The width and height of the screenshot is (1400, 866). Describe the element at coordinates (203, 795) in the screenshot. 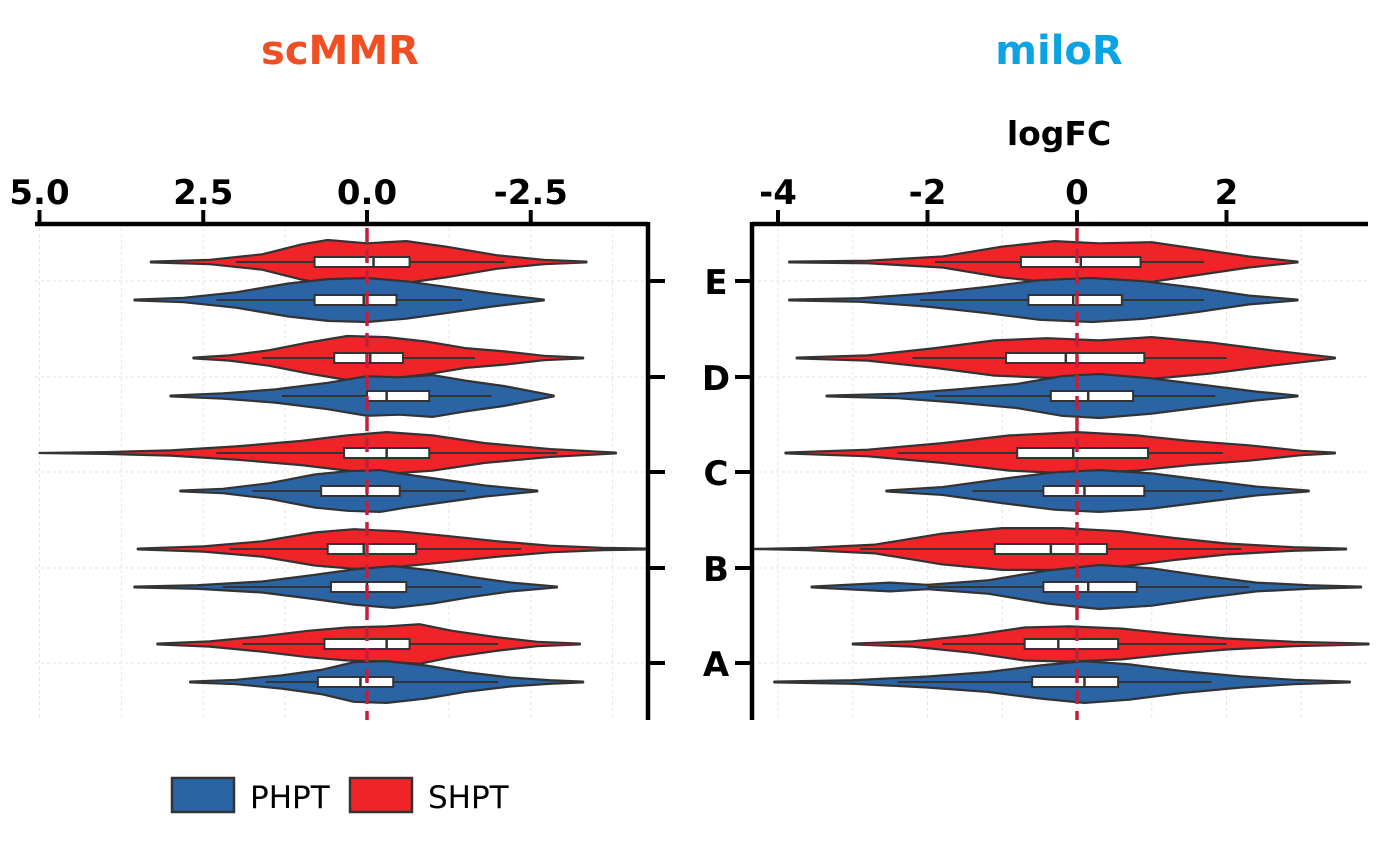

I see `legend-swatch-phpt` at that location.